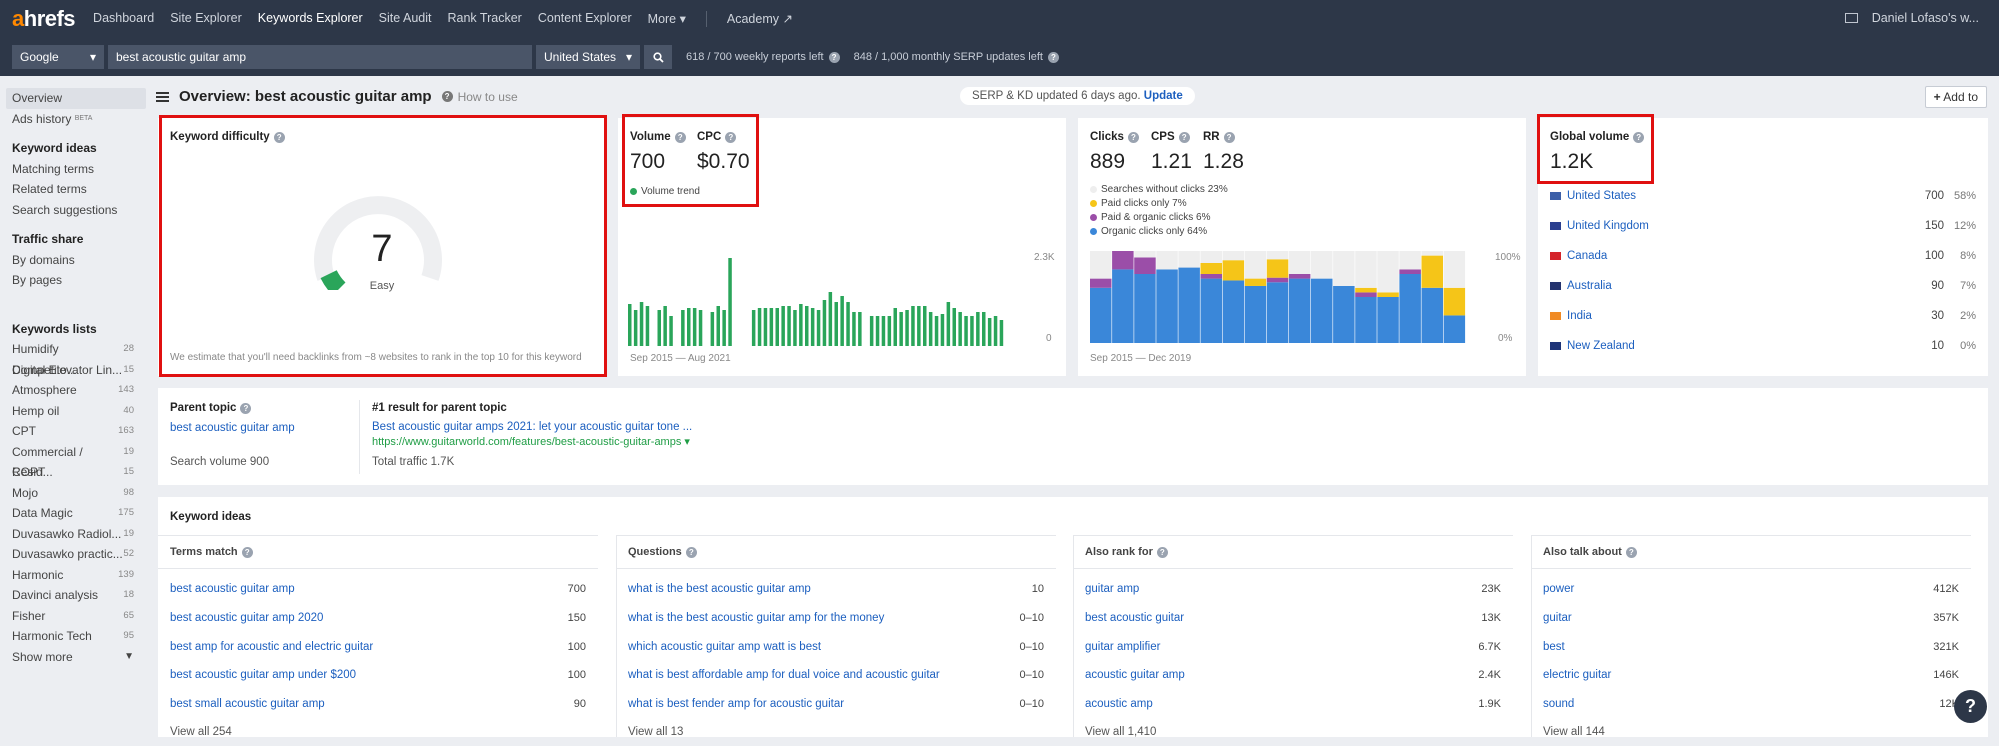 This screenshot has height=746, width=1999. What do you see at coordinates (1508, 257) in the screenshot?
I see `clicks-chart-ymax: 100%` at bounding box center [1508, 257].